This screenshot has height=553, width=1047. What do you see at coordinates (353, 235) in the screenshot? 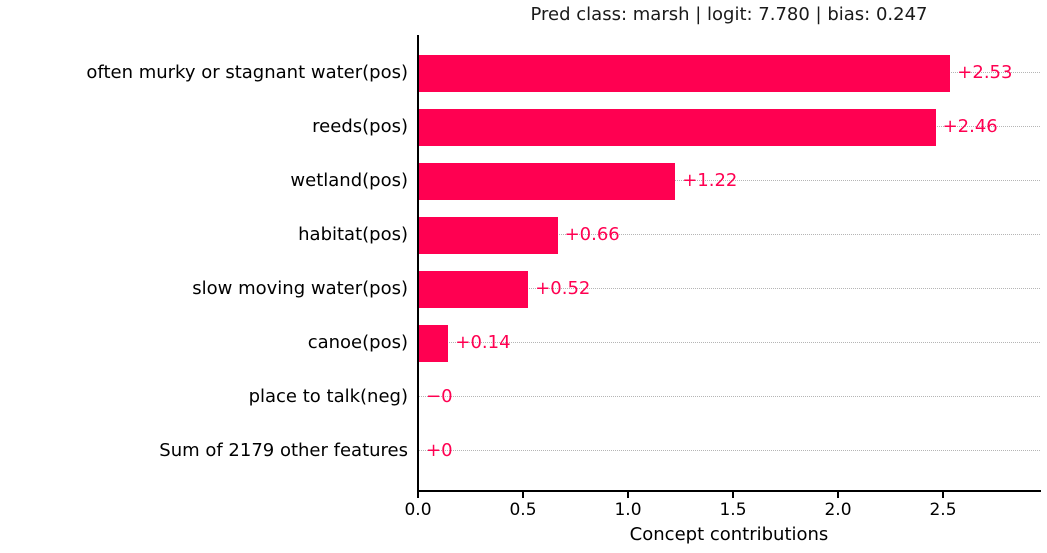
I see `category-label: habitat(pos)` at bounding box center [353, 235].